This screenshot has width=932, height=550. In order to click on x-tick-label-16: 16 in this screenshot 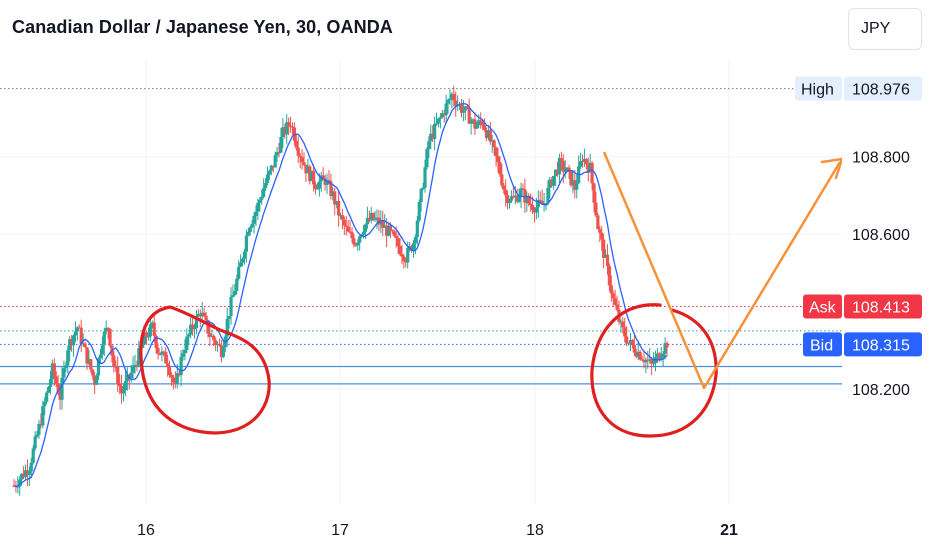, I will do `click(146, 530)`.